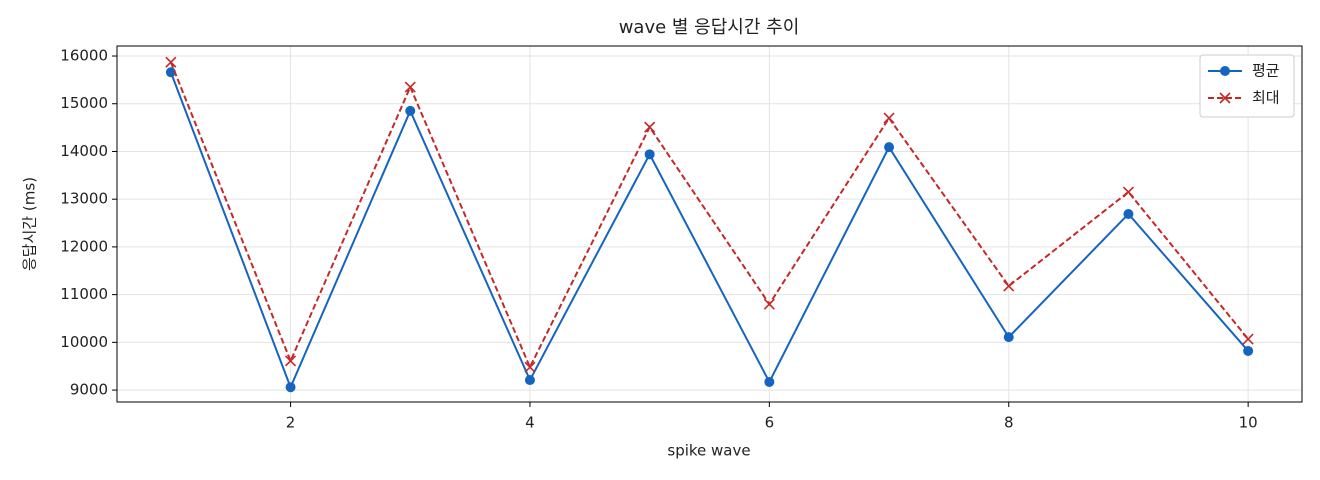 The width and height of the screenshot is (1320, 480). I want to click on x-axis-label: spike wave, so click(708, 451).